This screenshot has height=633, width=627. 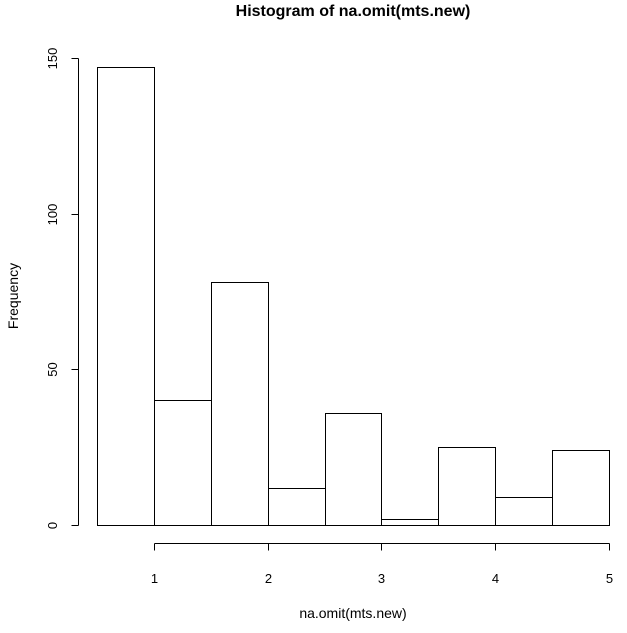 I want to click on chart-title: Histogram of na.omit(mts.new), so click(x=353, y=11).